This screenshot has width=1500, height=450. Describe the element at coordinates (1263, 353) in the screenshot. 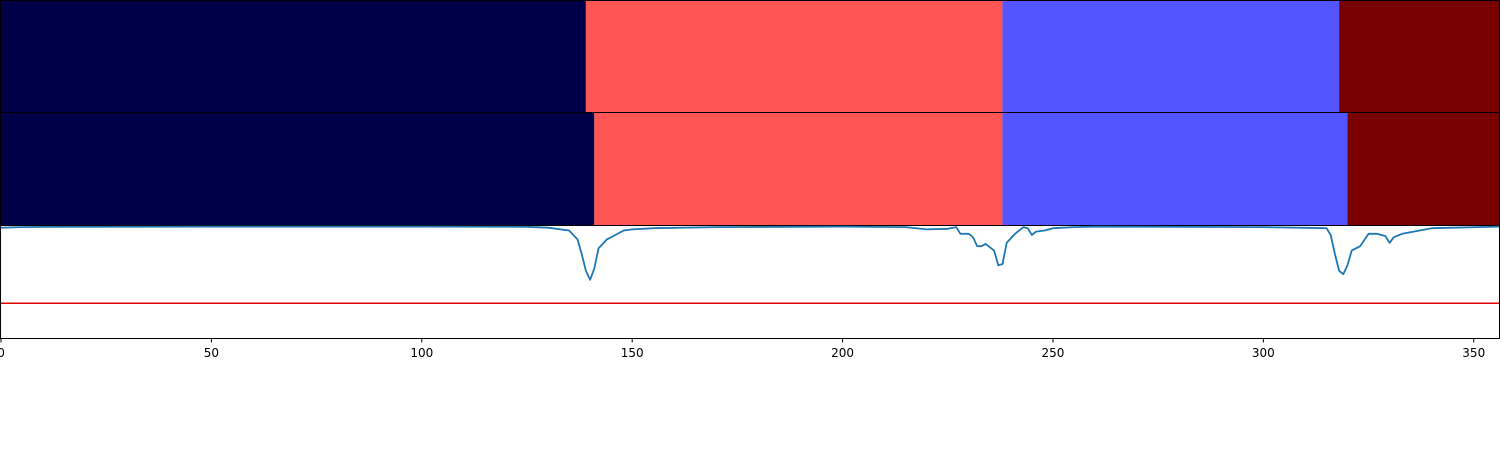

I see `x-tick-label-300: 300` at that location.